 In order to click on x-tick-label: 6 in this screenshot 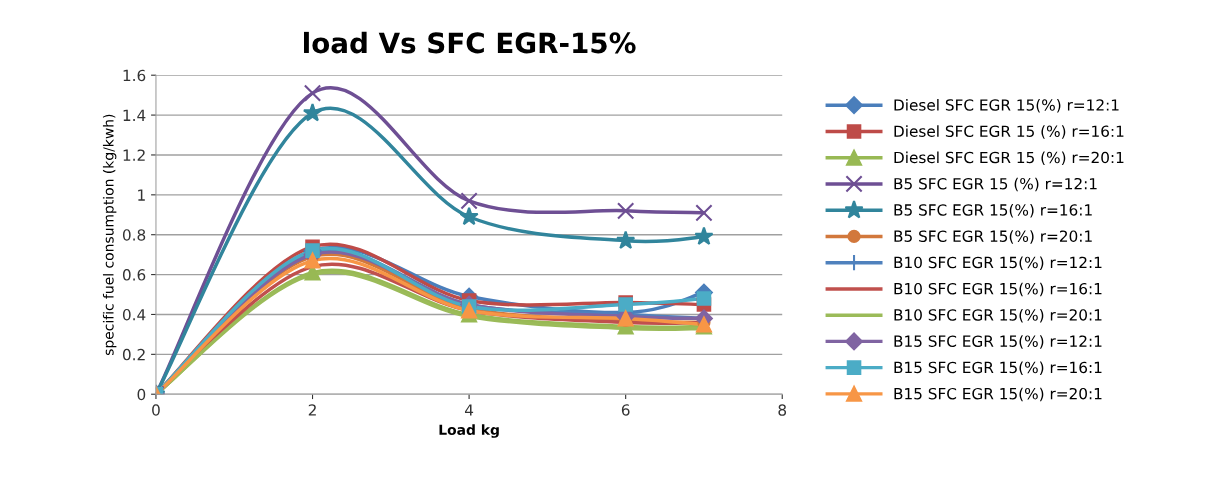, I will do `click(625, 410)`.